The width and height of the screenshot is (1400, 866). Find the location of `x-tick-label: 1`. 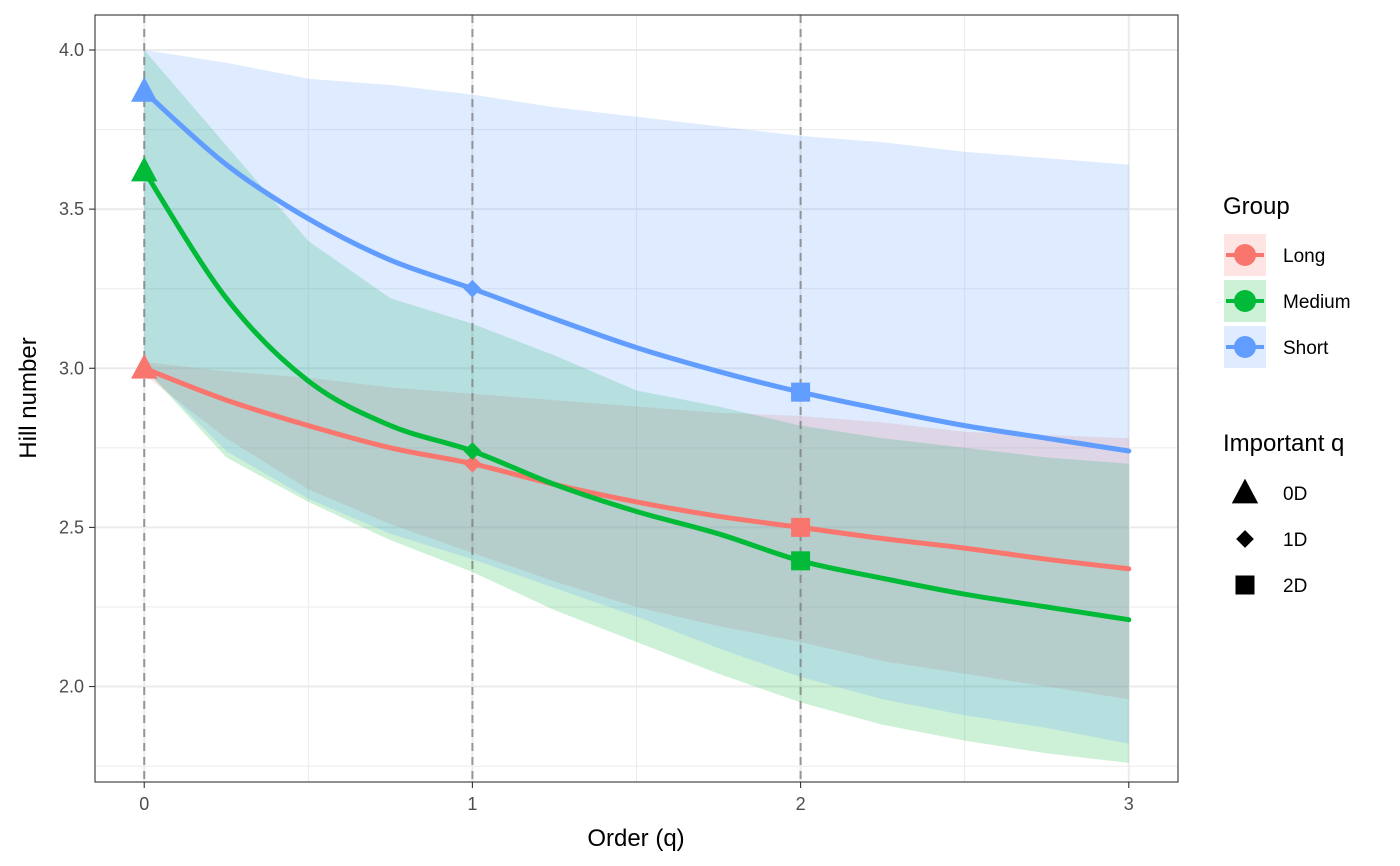

x-tick-label: 1 is located at coordinates (472, 804).